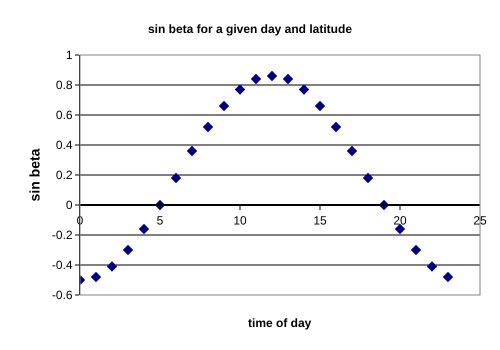 The image size is (500, 350). Describe the element at coordinates (69, 205) in the screenshot. I see `y-tick-label: 0` at that location.